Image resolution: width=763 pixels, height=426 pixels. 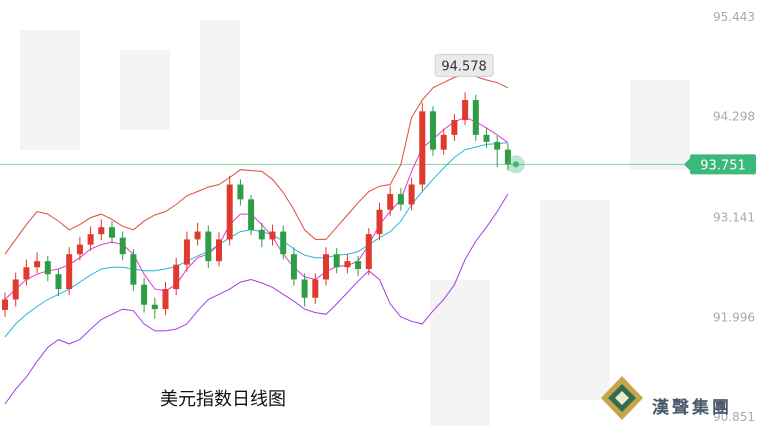 I want to click on logo: 漢聲集團, so click(x=666, y=398).